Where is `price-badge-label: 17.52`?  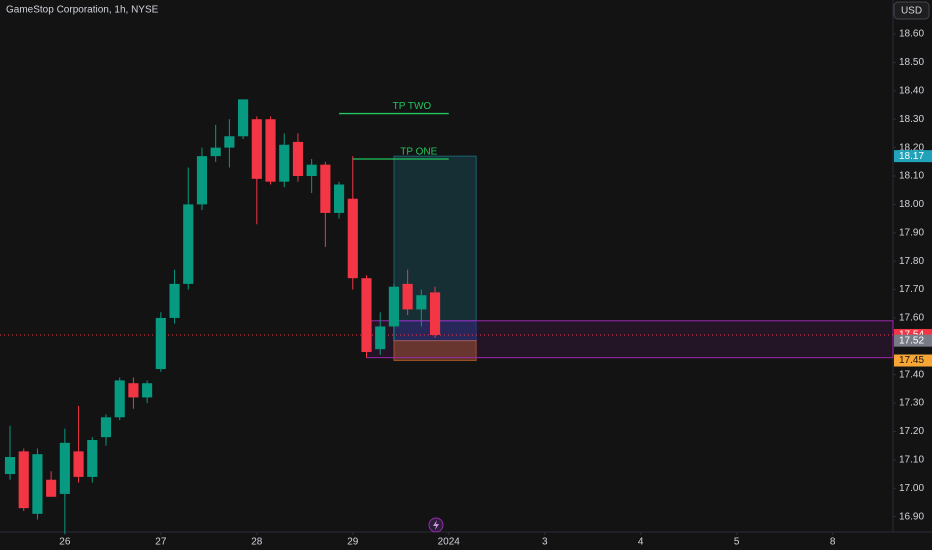
price-badge-label: 17.52 is located at coordinates (911, 340).